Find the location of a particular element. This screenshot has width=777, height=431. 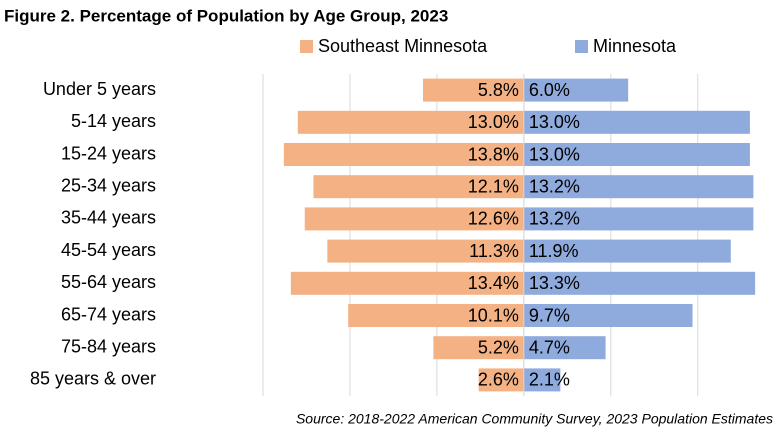

data-label: 13.3% is located at coordinates (554, 283).